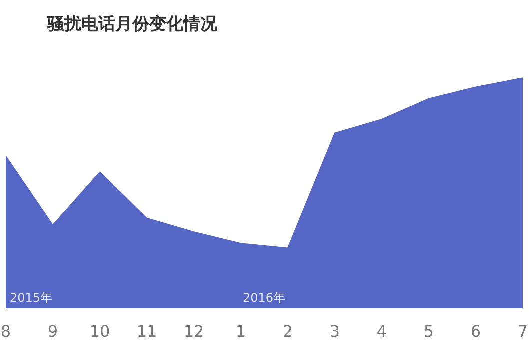 The height and width of the screenshot is (352, 529). Describe the element at coordinates (31, 298) in the screenshot. I see `annotation: 2015年` at that location.